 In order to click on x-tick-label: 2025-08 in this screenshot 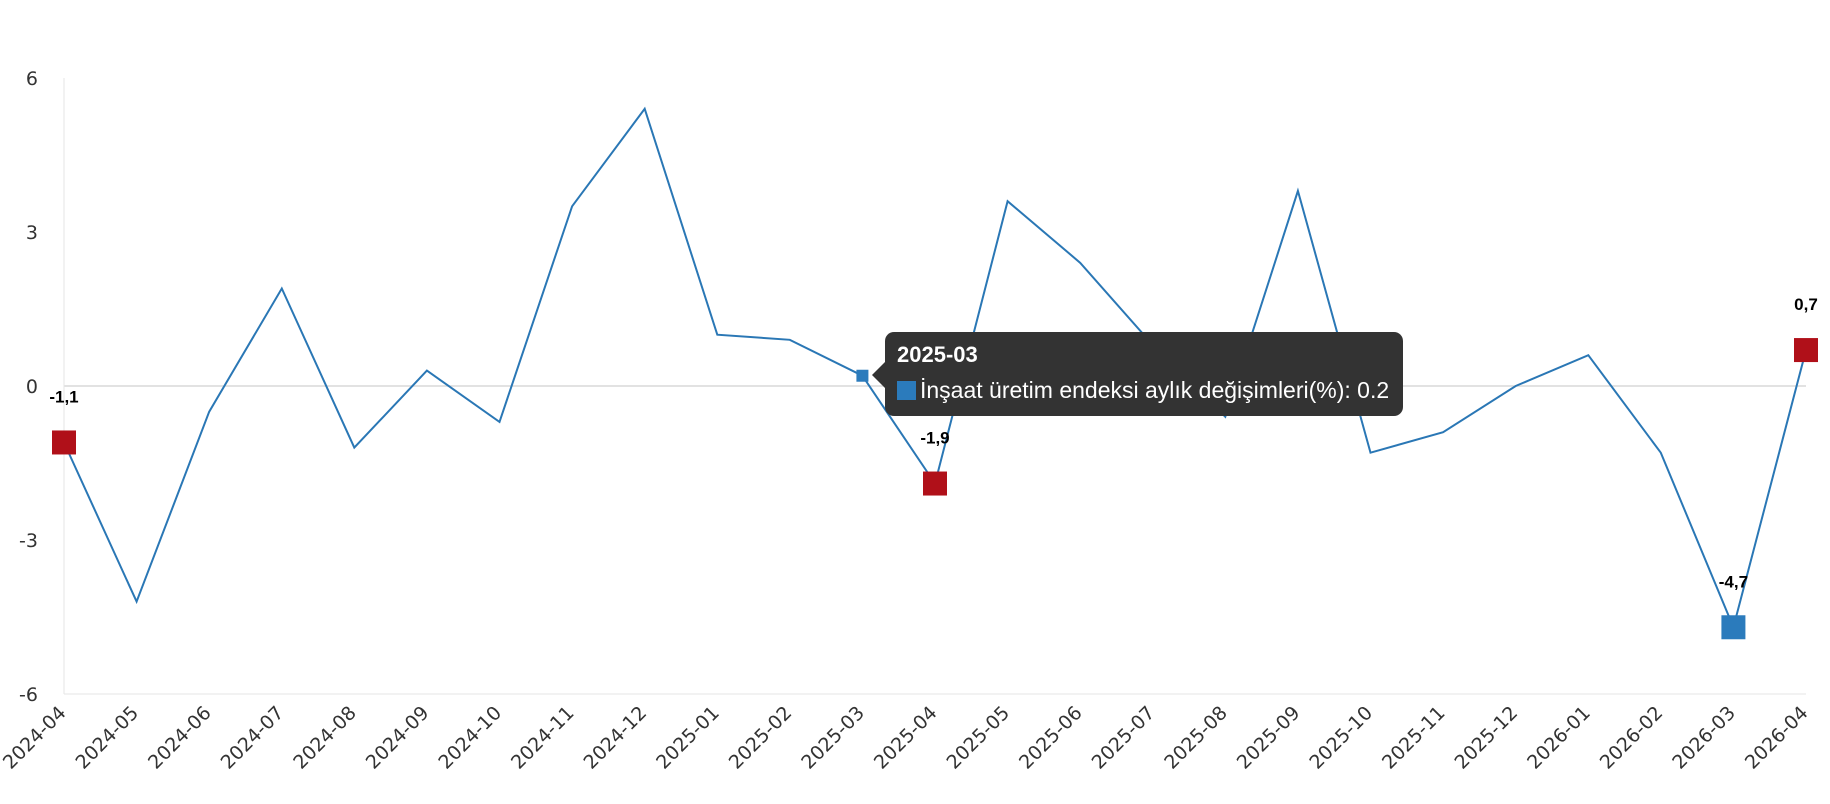, I will do `click(1196, 738)`.